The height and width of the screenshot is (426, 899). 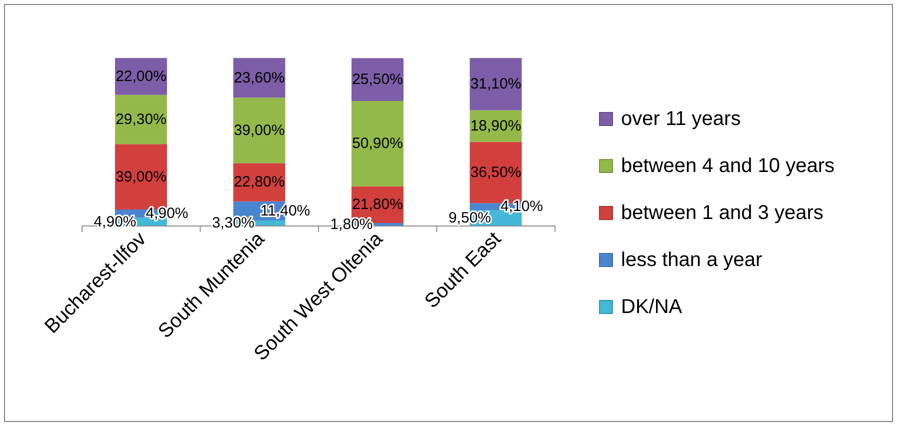 What do you see at coordinates (233, 223) in the screenshot?
I see `data-label: 3,30%` at bounding box center [233, 223].